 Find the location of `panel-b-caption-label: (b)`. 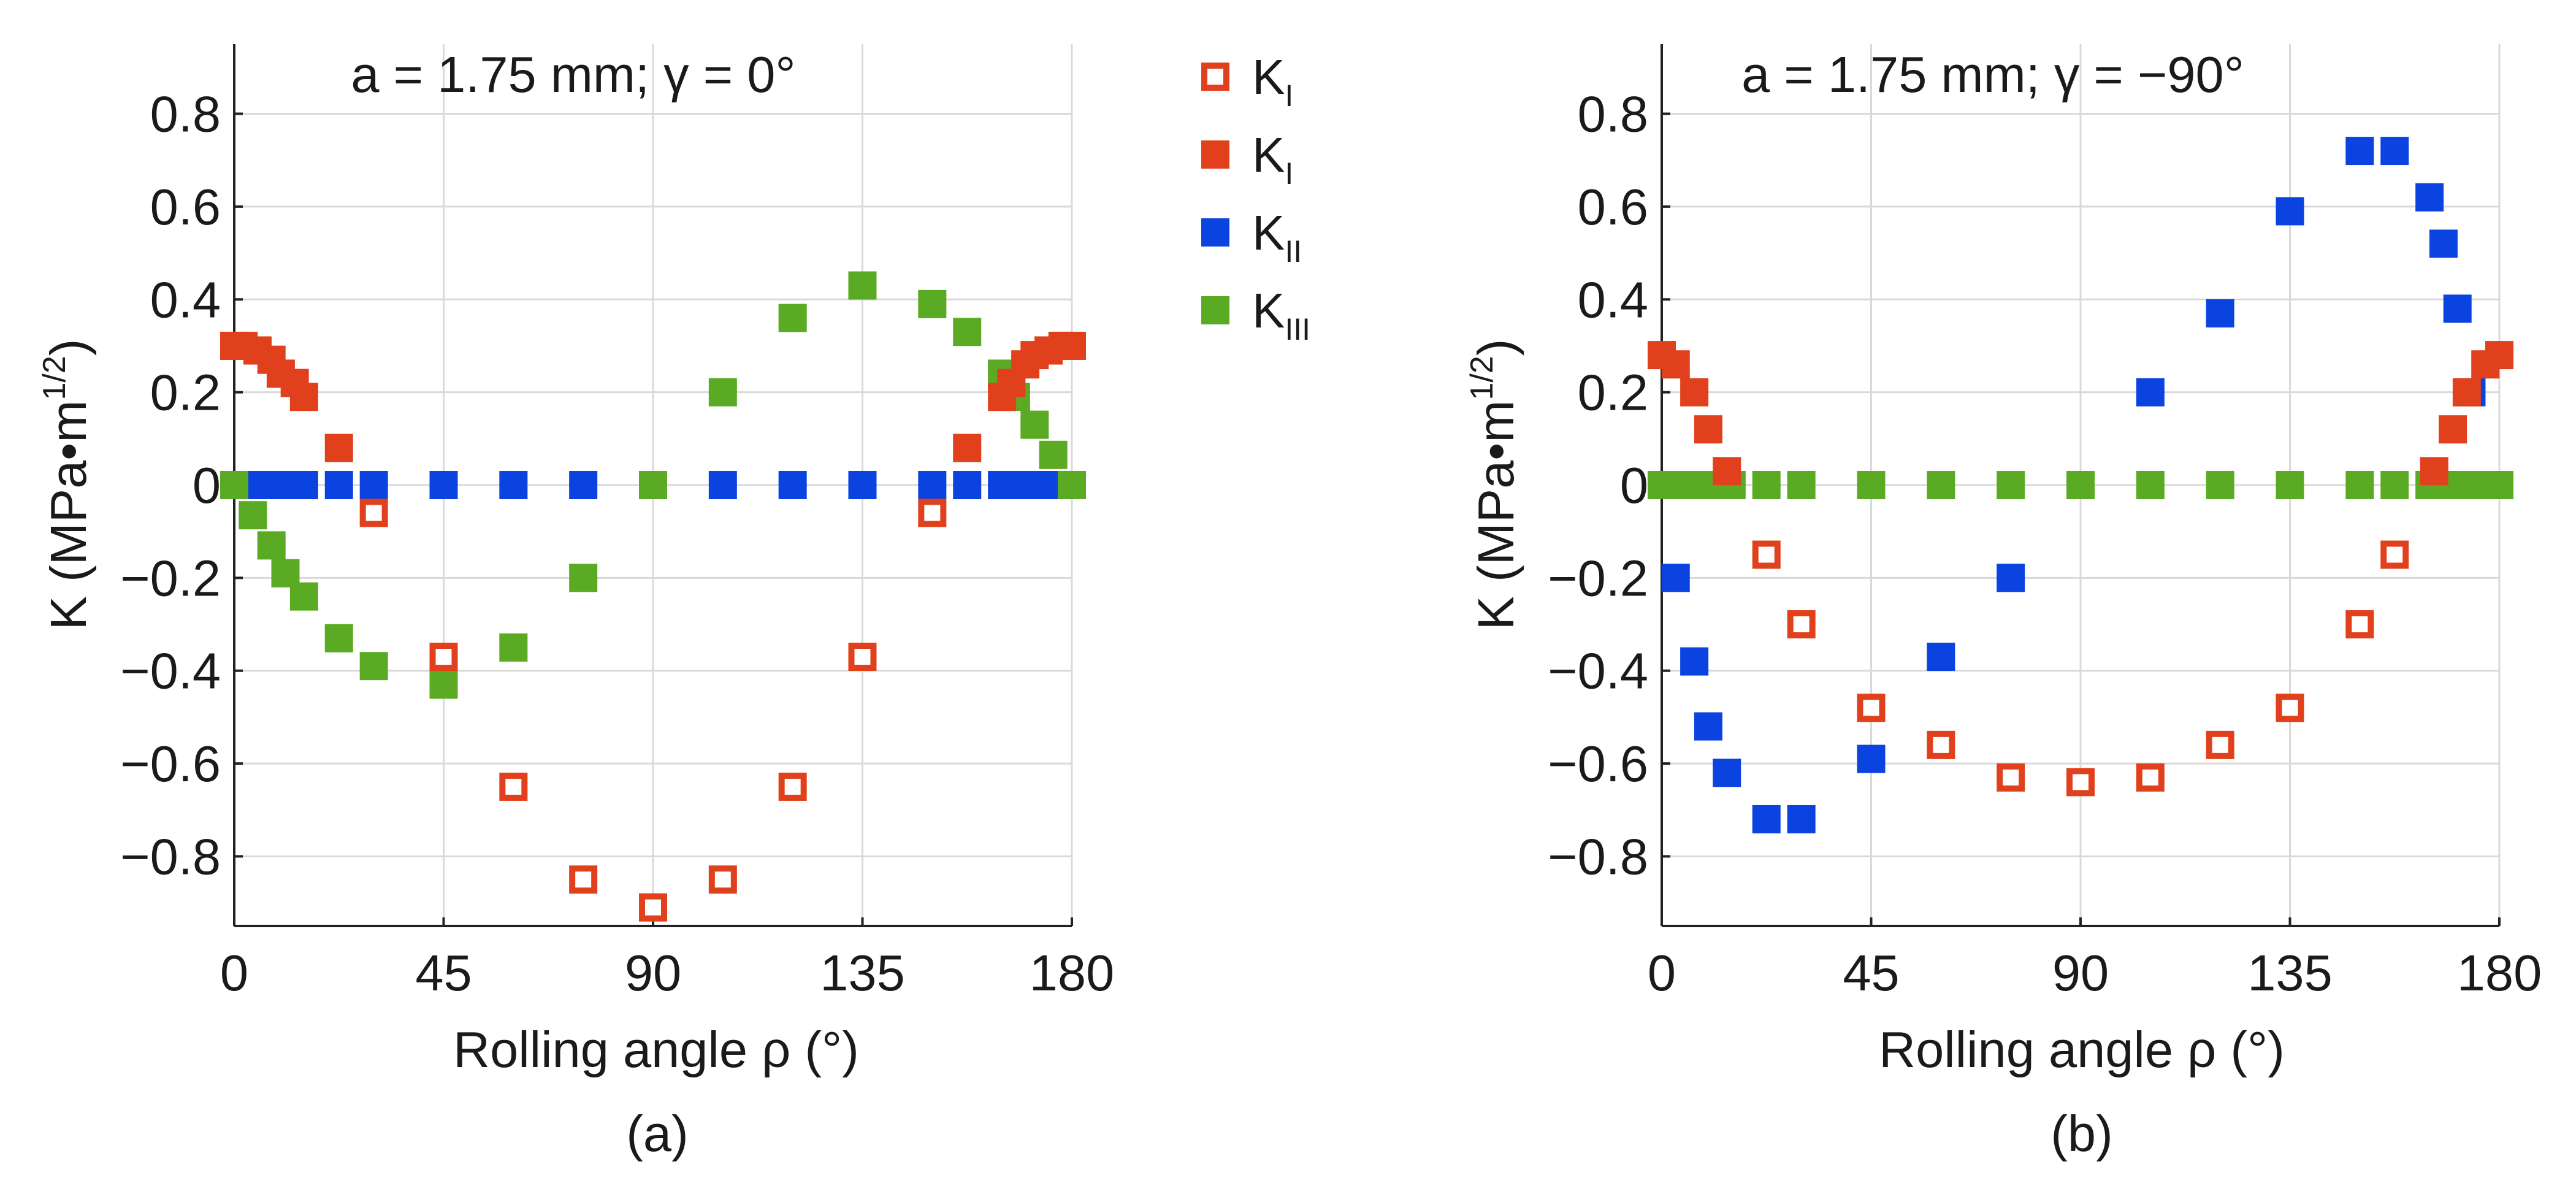

panel-b-caption-label: (b) is located at coordinates (2081, 1133).